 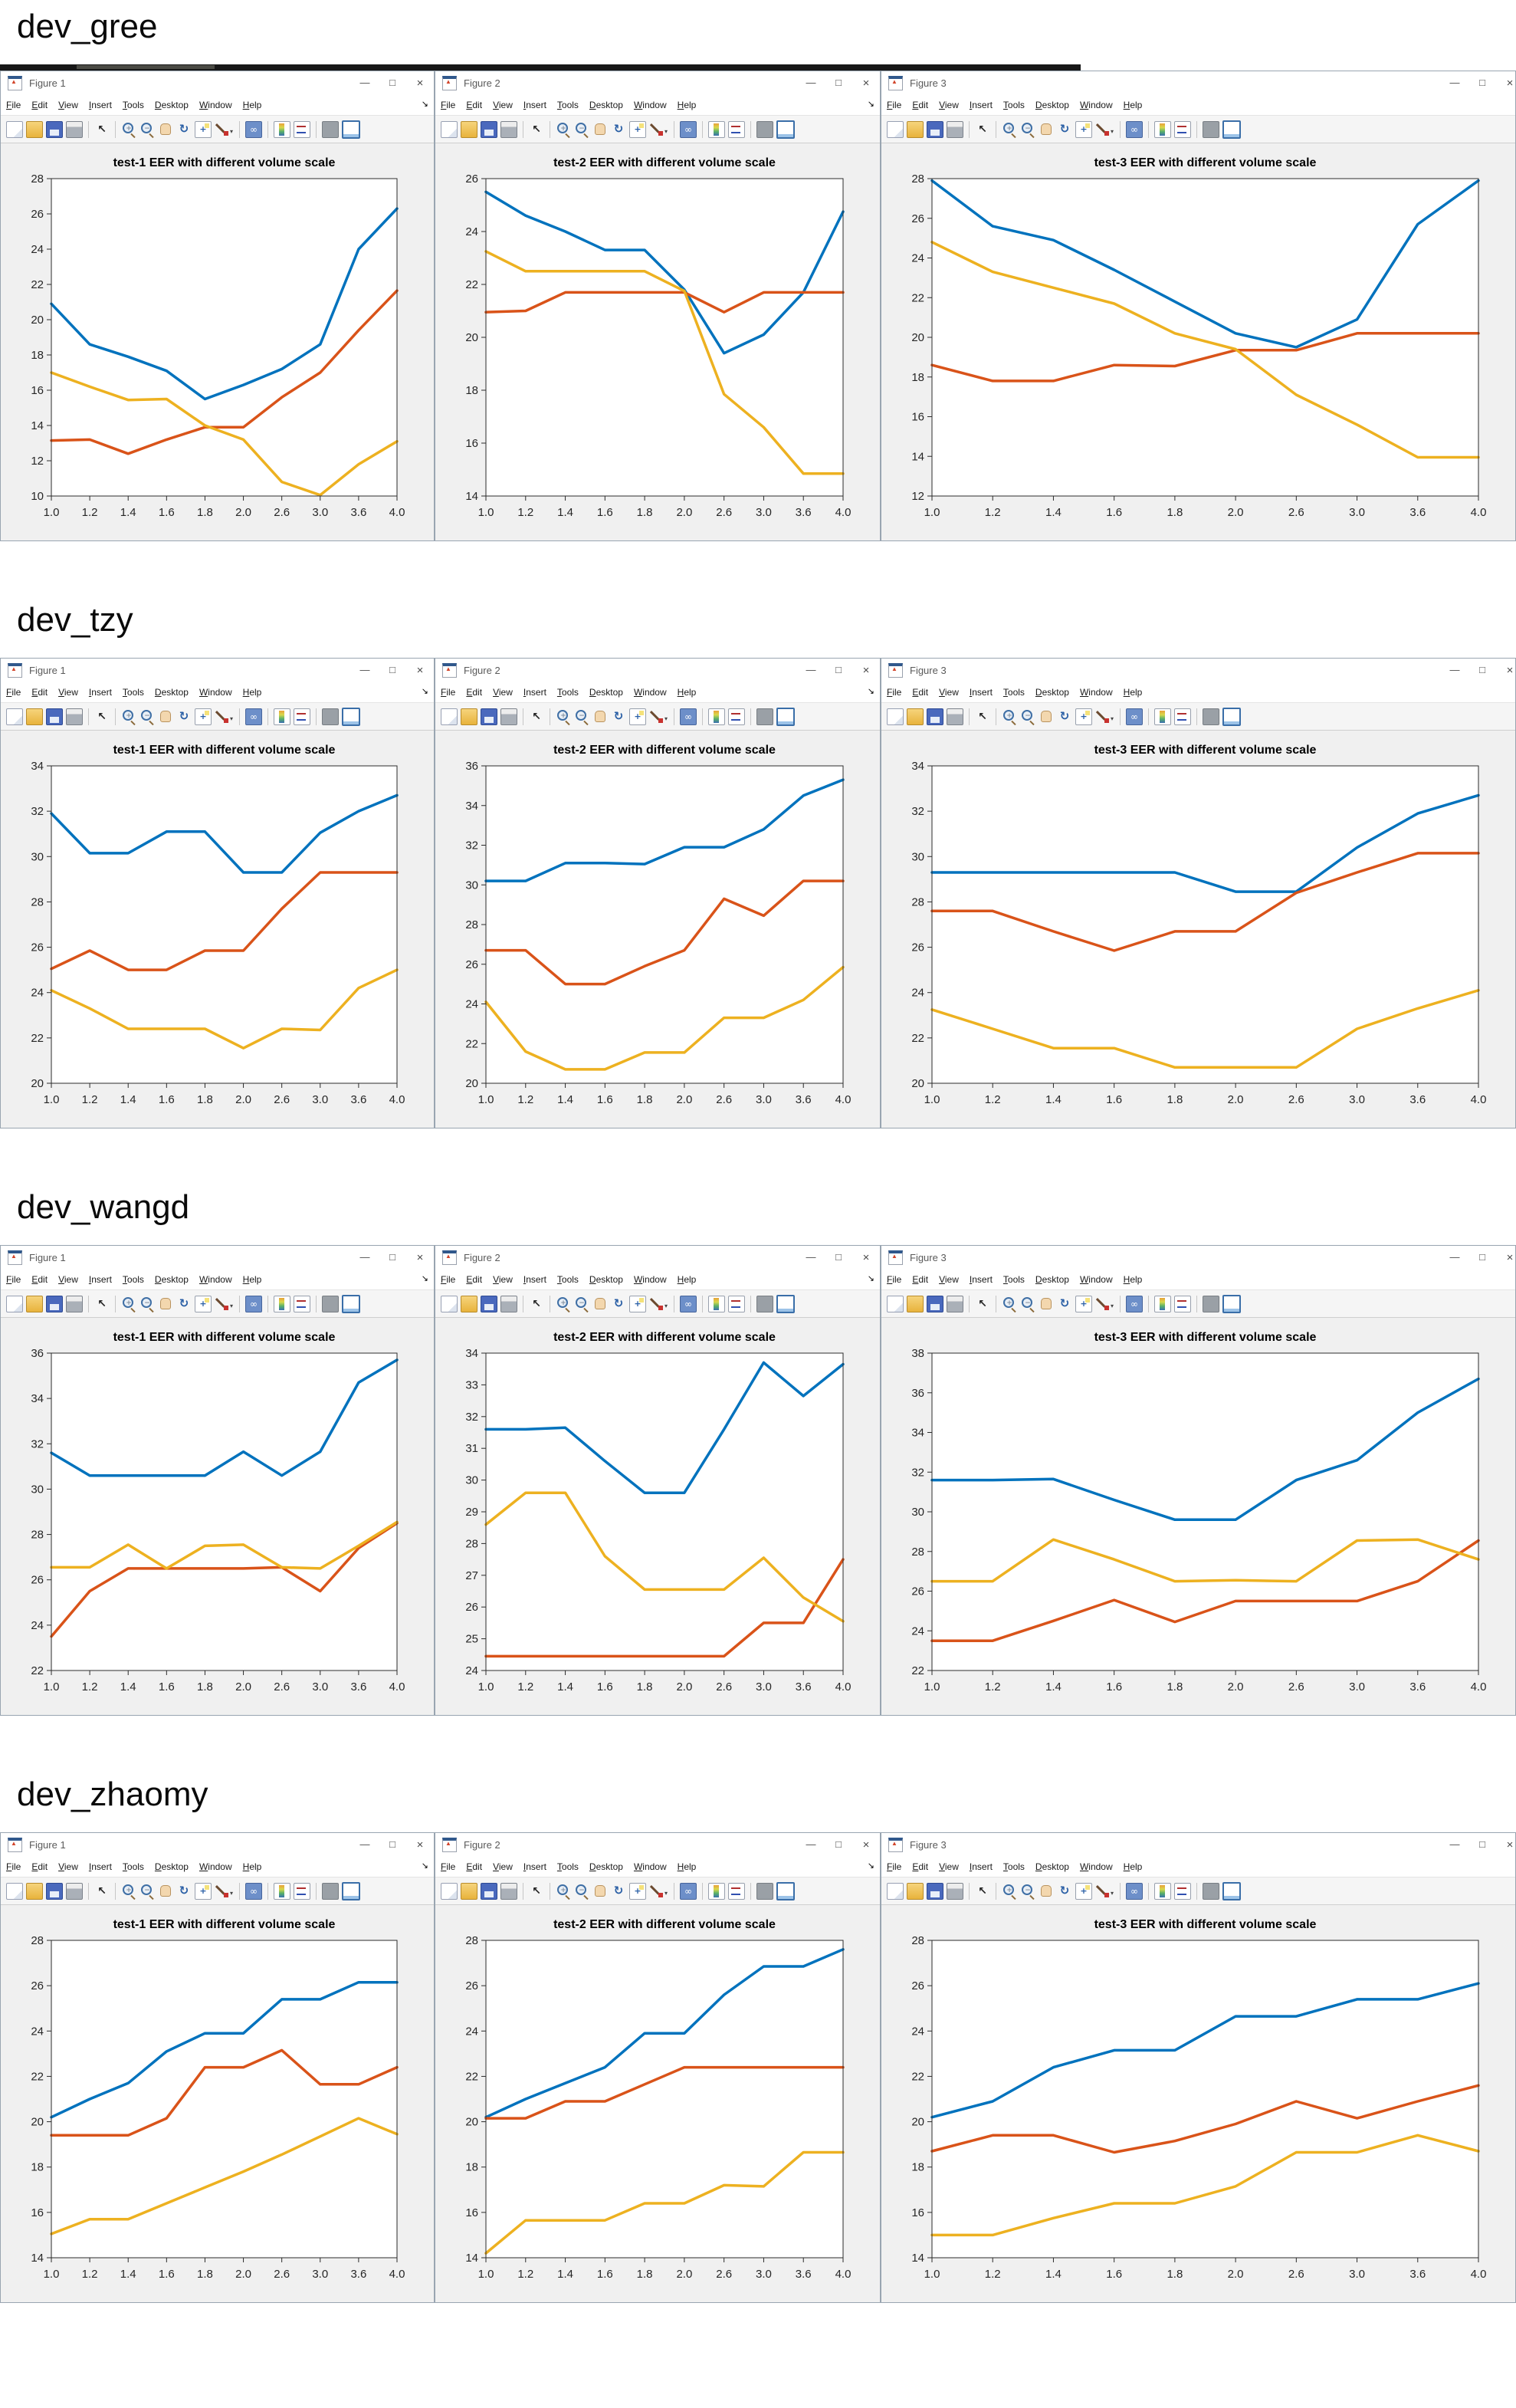 What do you see at coordinates (1103, 716) in the screenshot?
I see `brush-data-icon` at bounding box center [1103, 716].